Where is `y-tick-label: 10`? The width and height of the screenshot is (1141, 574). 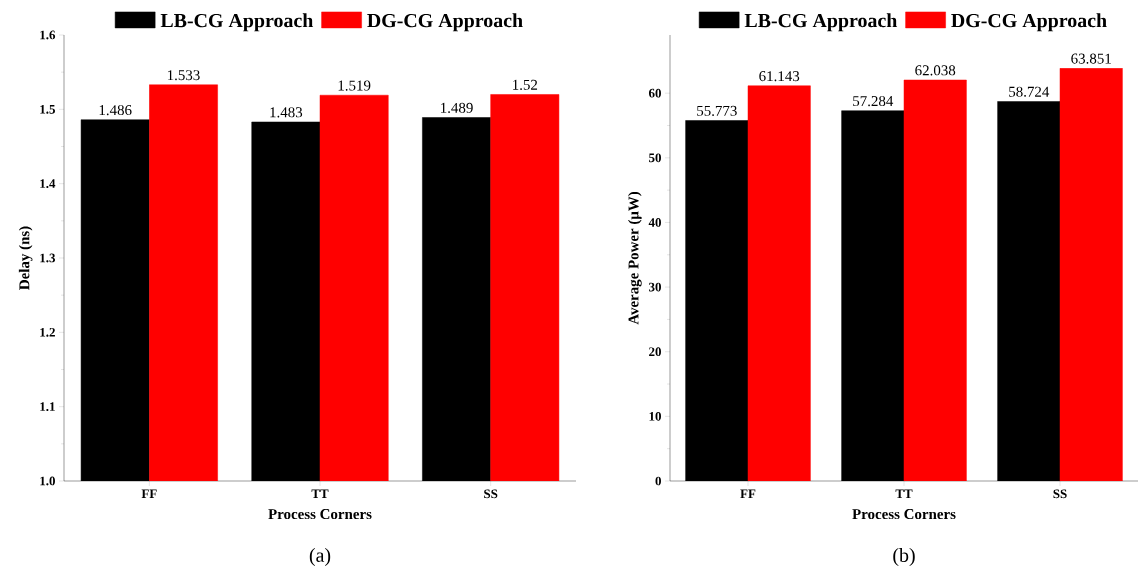
y-tick-label: 10 is located at coordinates (655, 416).